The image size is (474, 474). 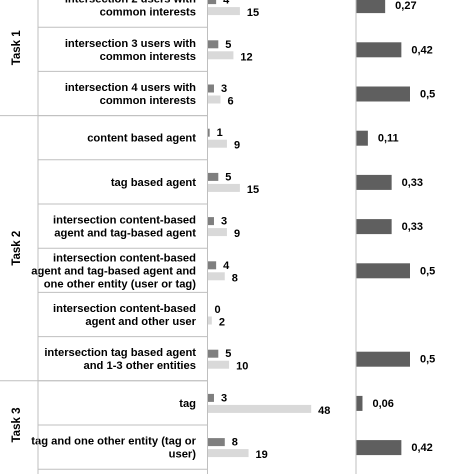 I want to click on bar-b-value: 6, so click(x=230, y=102).